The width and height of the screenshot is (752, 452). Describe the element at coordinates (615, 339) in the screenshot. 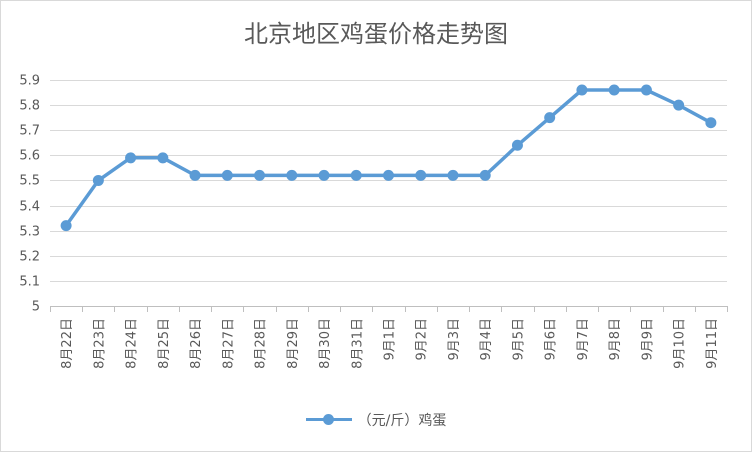

I see `x-tick-label: 9月8日` at that location.